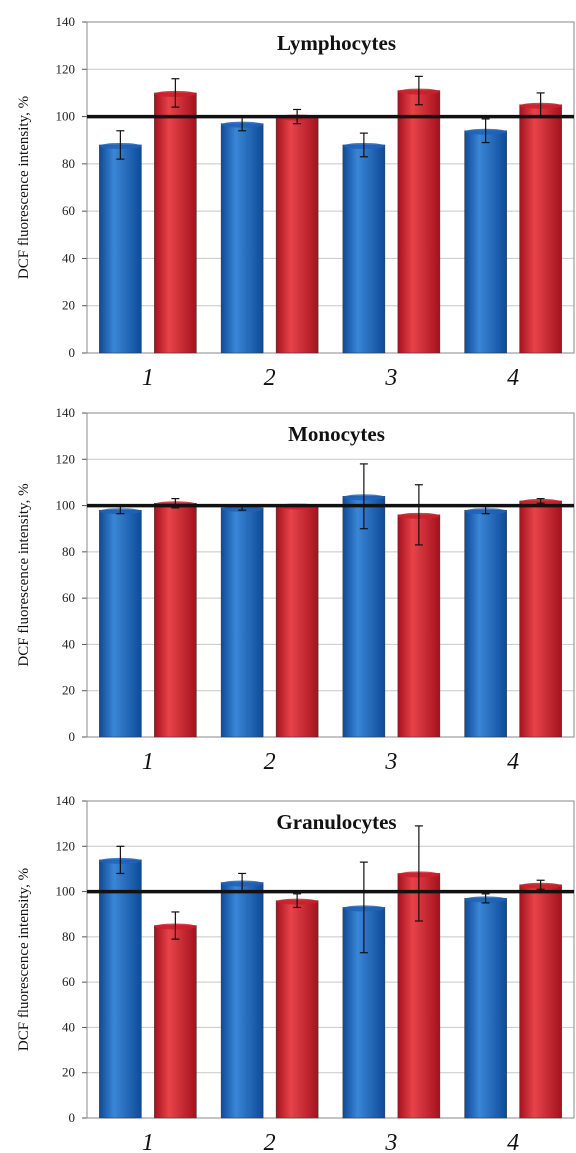 The image size is (576, 1153). Describe the element at coordinates (336, 434) in the screenshot. I see `chart-title: Monocytes` at that location.